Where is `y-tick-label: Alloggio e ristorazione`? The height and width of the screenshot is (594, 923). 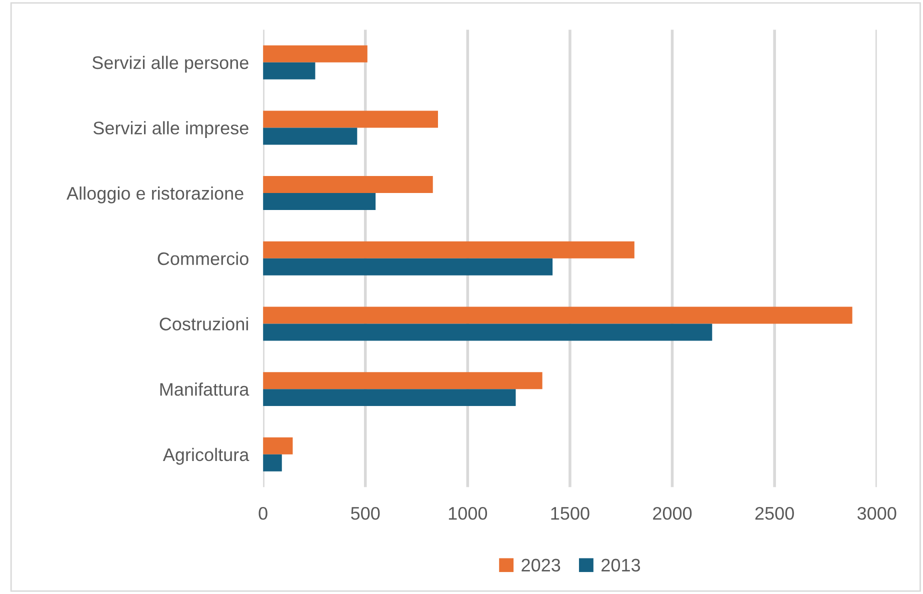 y-tick-label: Alloggio e ristorazione is located at coordinates (155, 195).